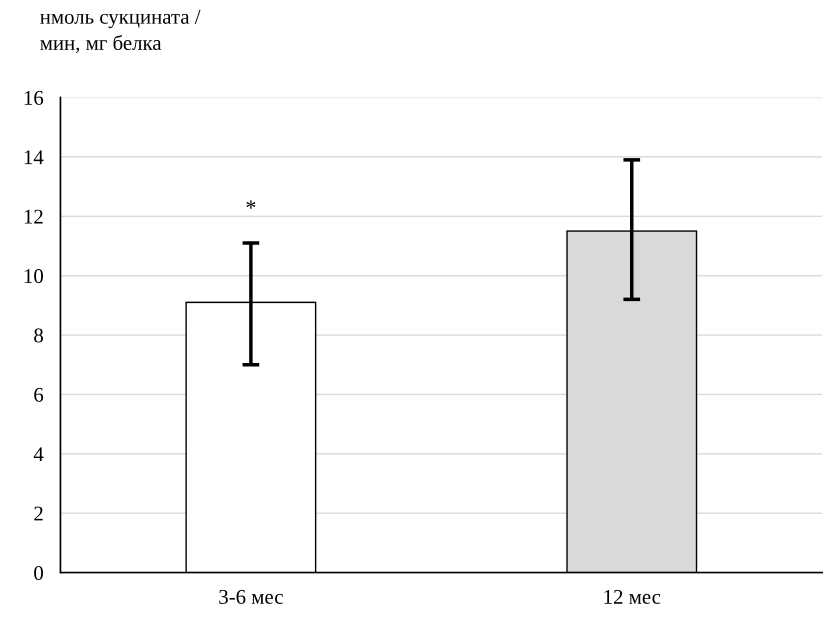 This screenshot has width=828, height=617. I want to click on x-tick-label: 12 мес, so click(632, 597).